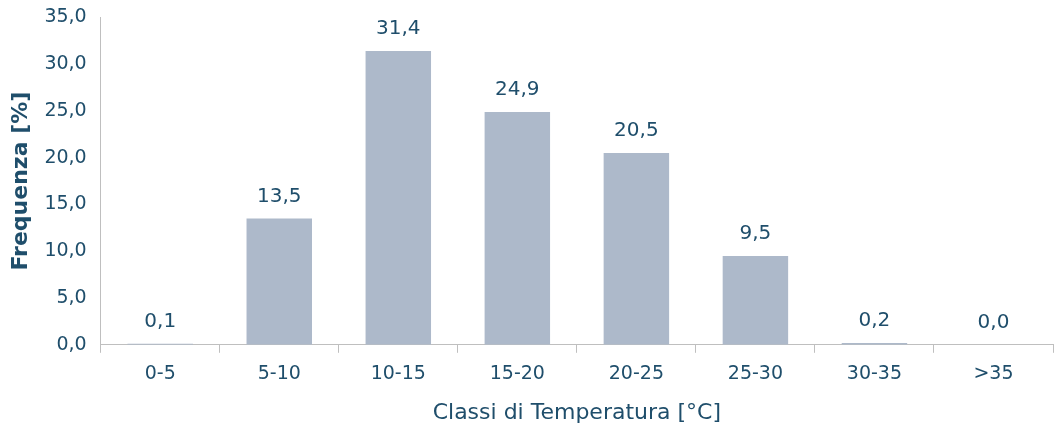 Image resolution: width=1055 pixels, height=430 pixels. Describe the element at coordinates (874, 372) in the screenshot. I see `x-tick-label: 30-35` at that location.